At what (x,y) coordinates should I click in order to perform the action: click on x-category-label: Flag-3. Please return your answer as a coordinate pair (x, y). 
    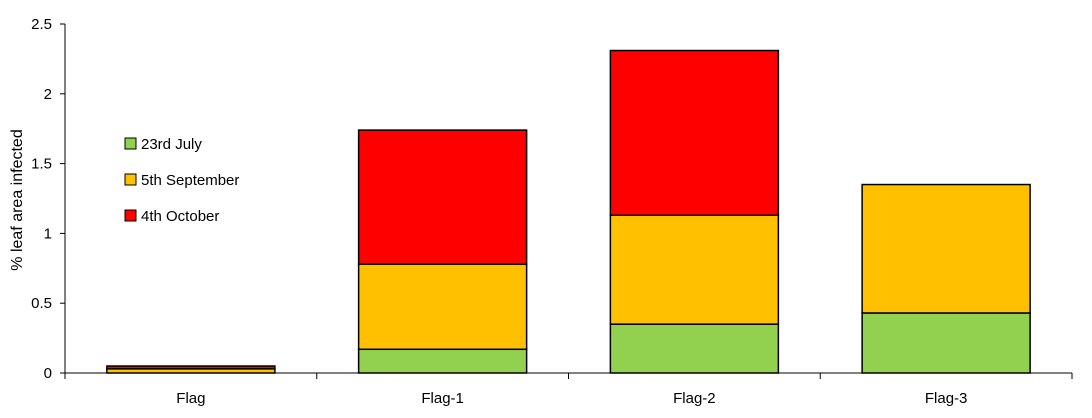
    Looking at the image, I should click on (946, 398).